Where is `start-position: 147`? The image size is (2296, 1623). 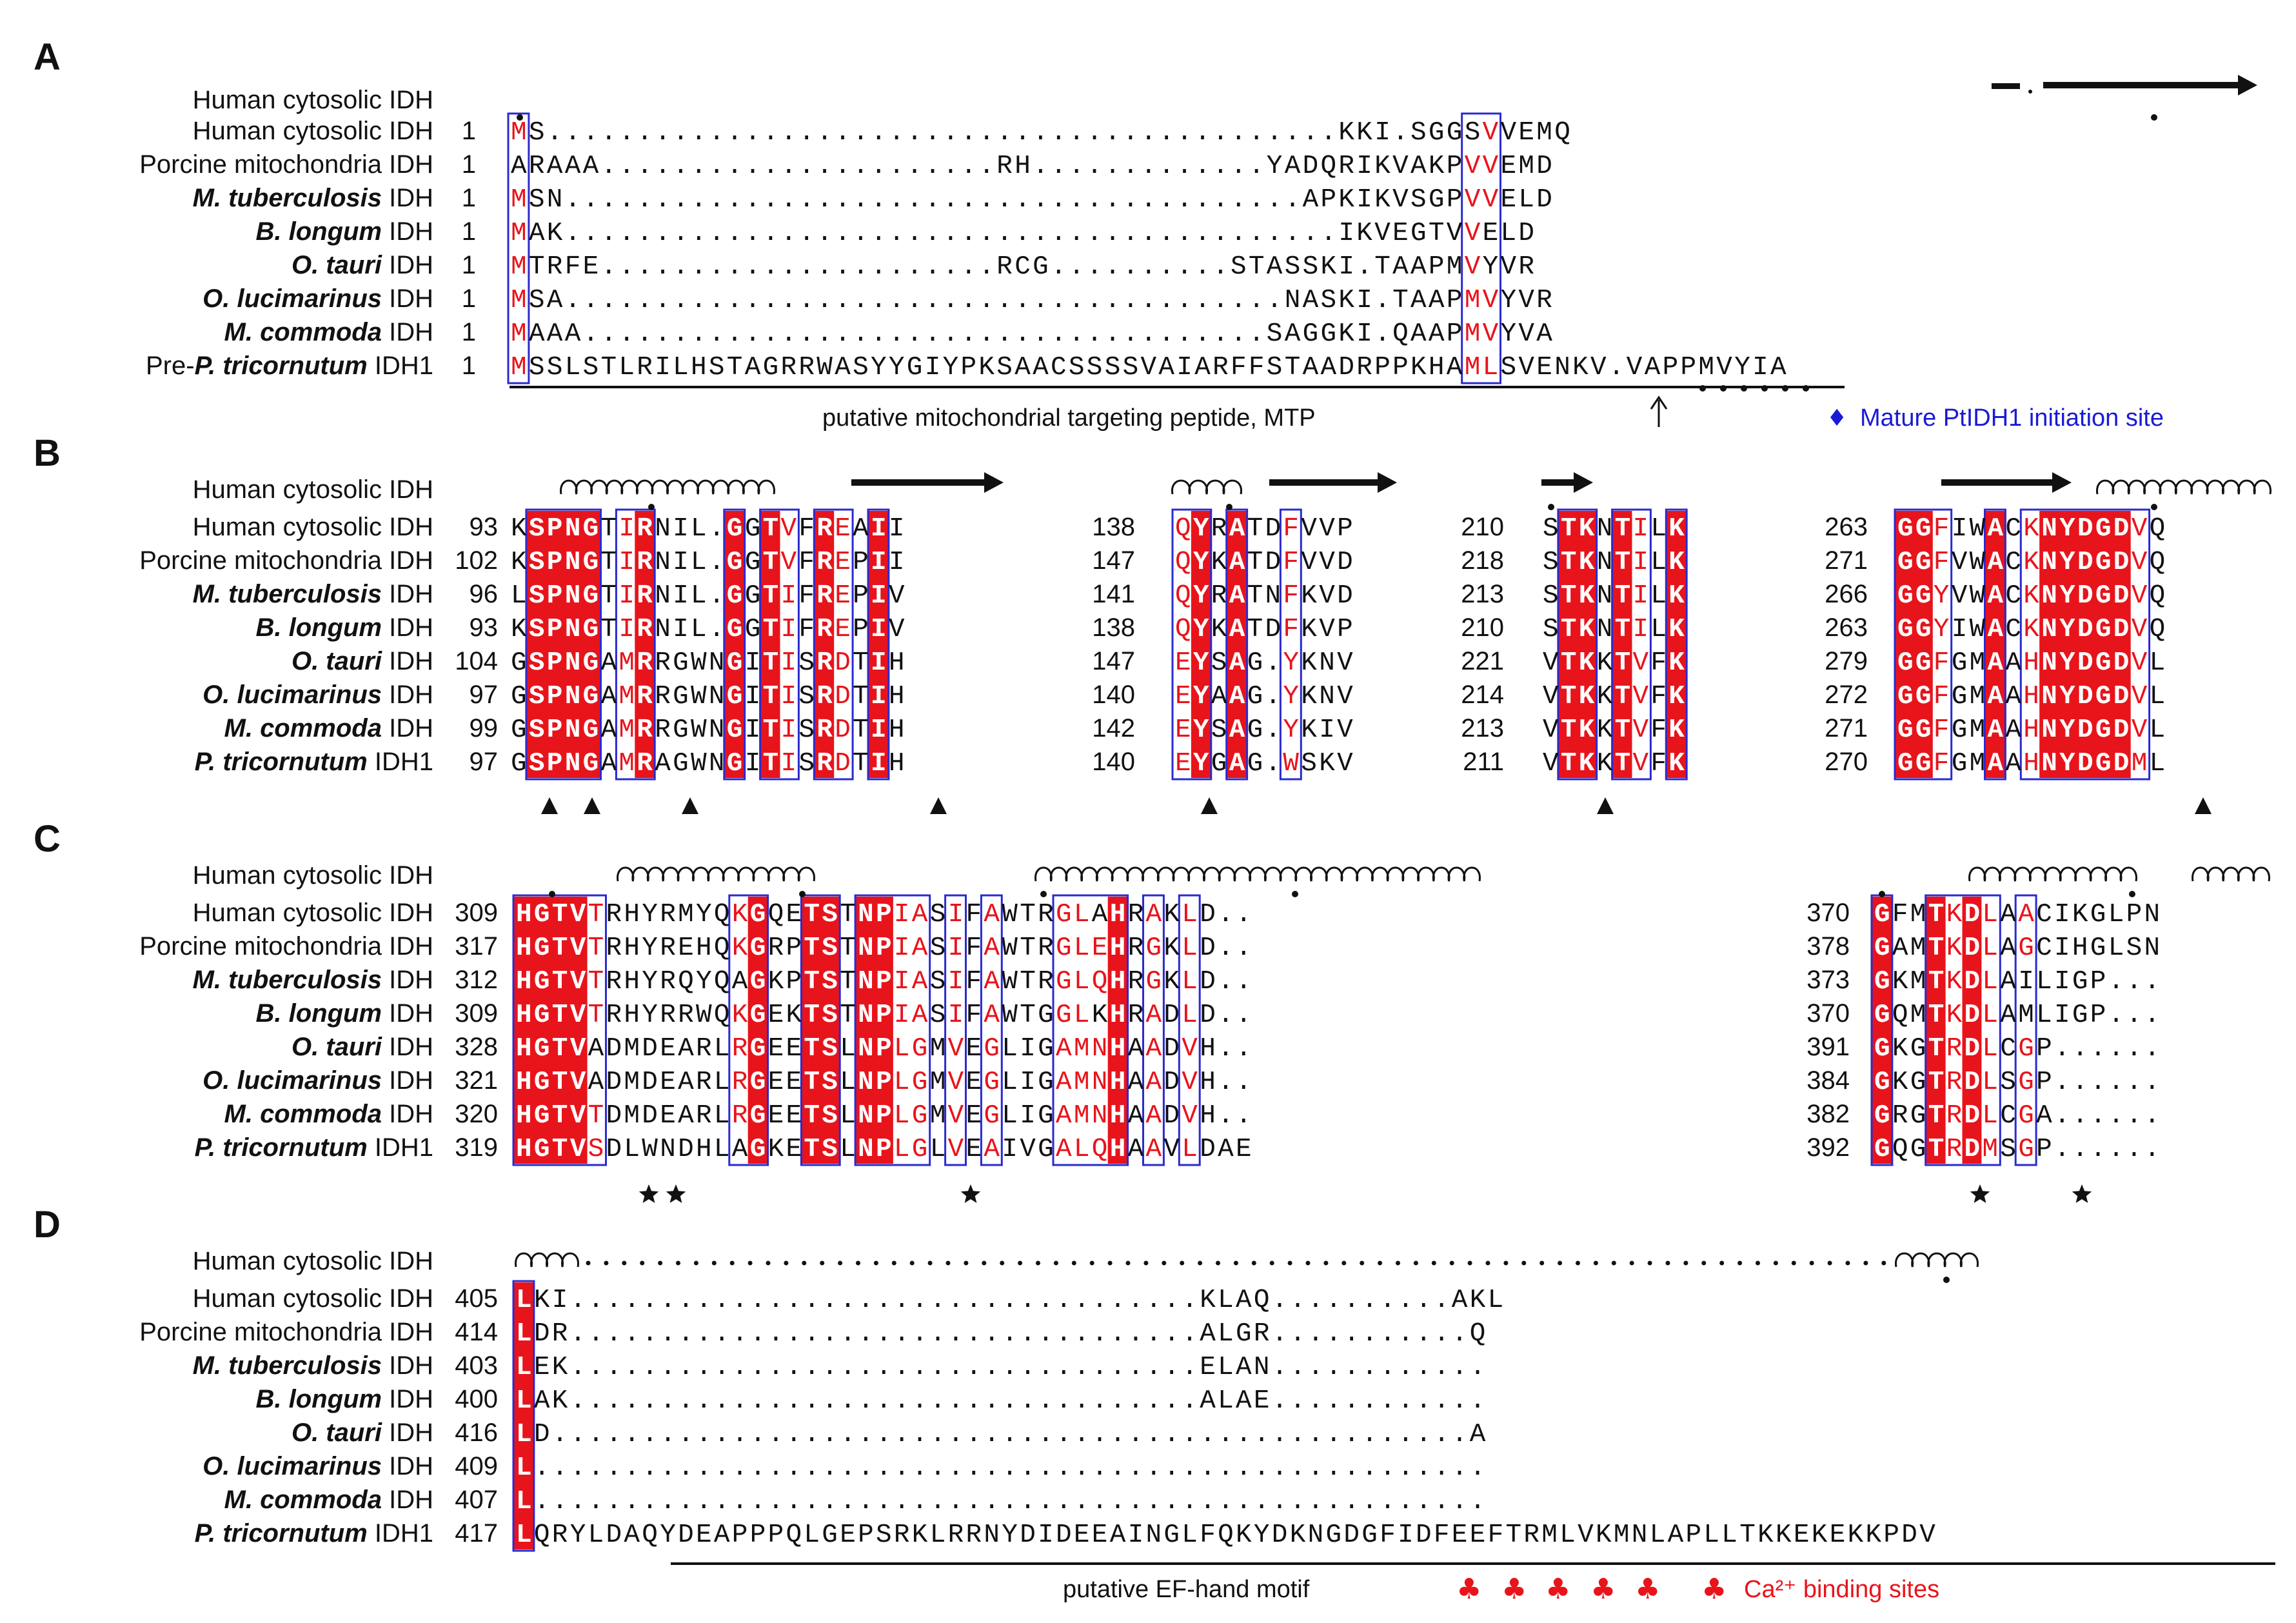 start-position: 147 is located at coordinates (1113, 661).